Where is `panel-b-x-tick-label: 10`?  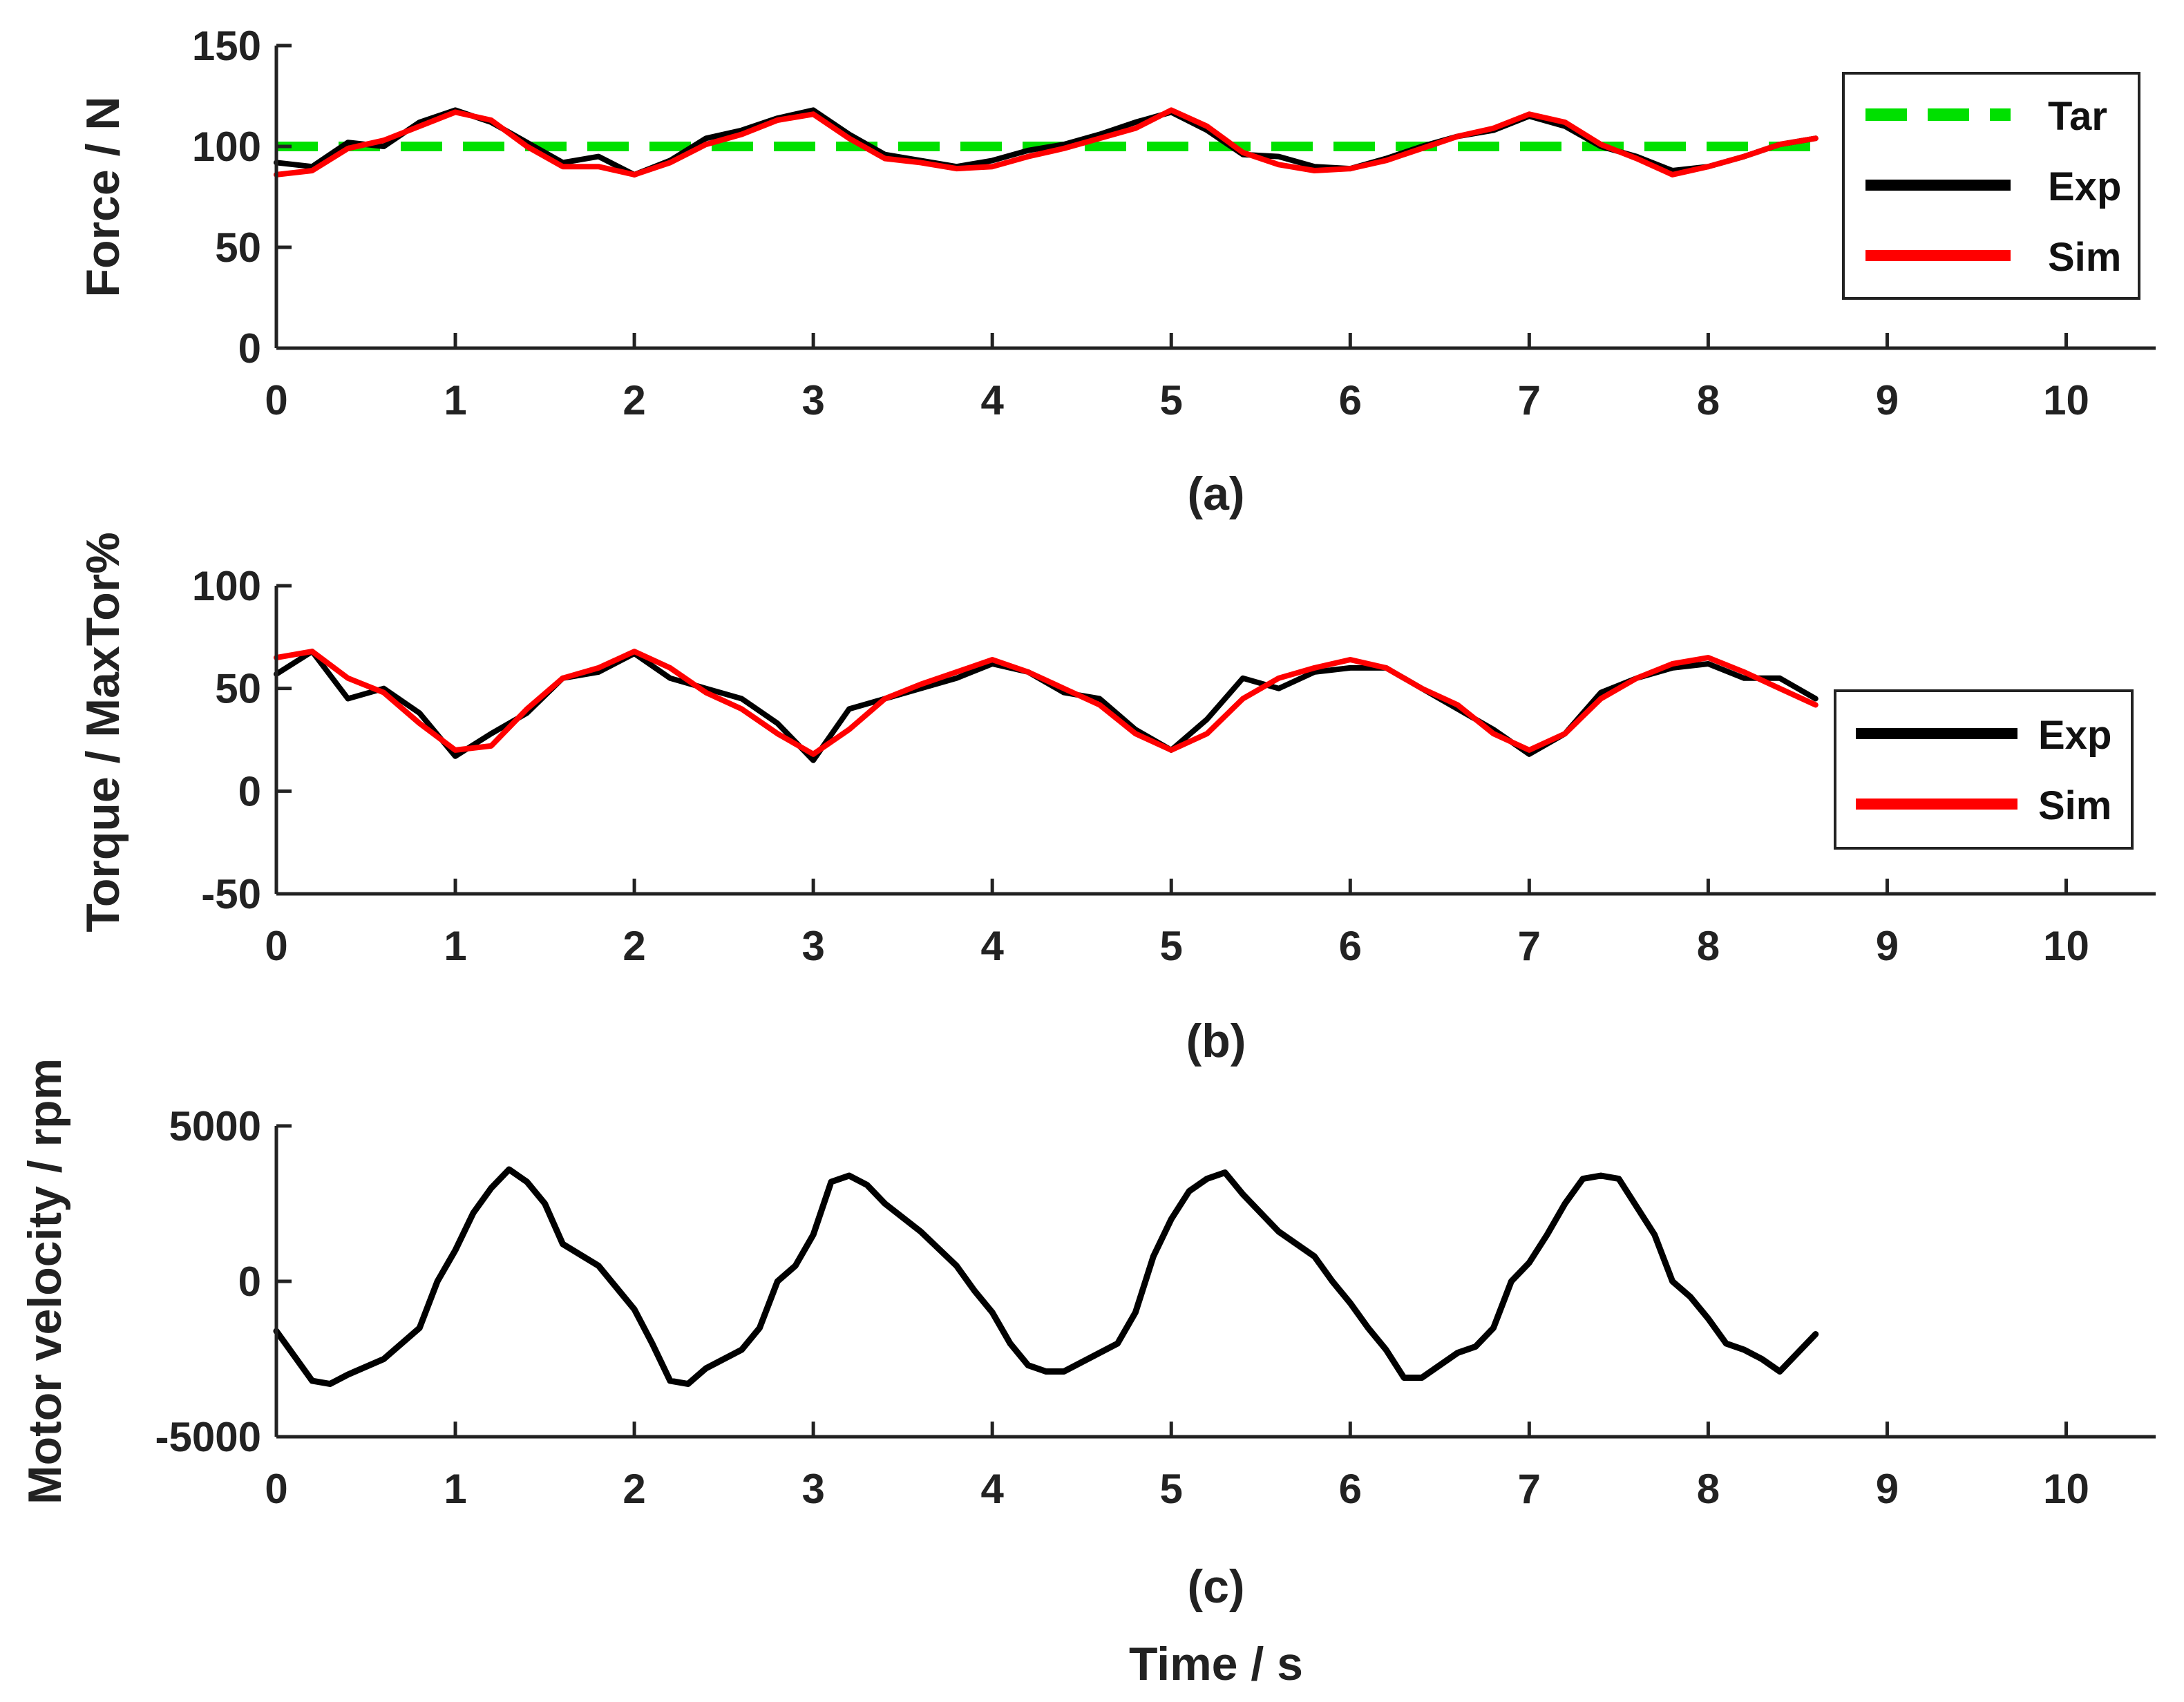 panel-b-x-tick-label: 10 is located at coordinates (2066, 946).